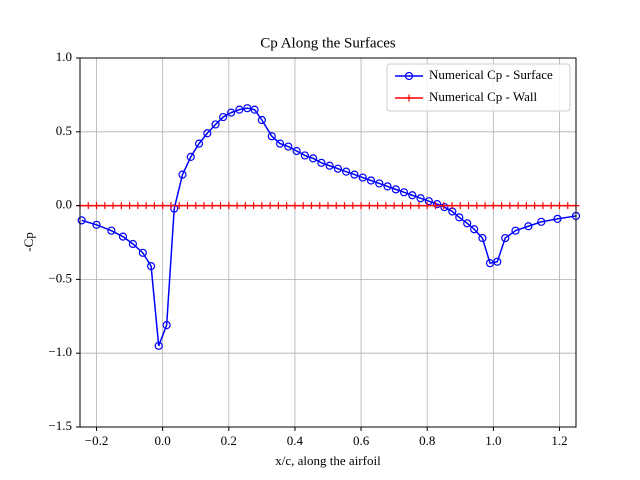  What do you see at coordinates (229, 440) in the screenshot?
I see `x-tick-label: 0.2` at bounding box center [229, 440].